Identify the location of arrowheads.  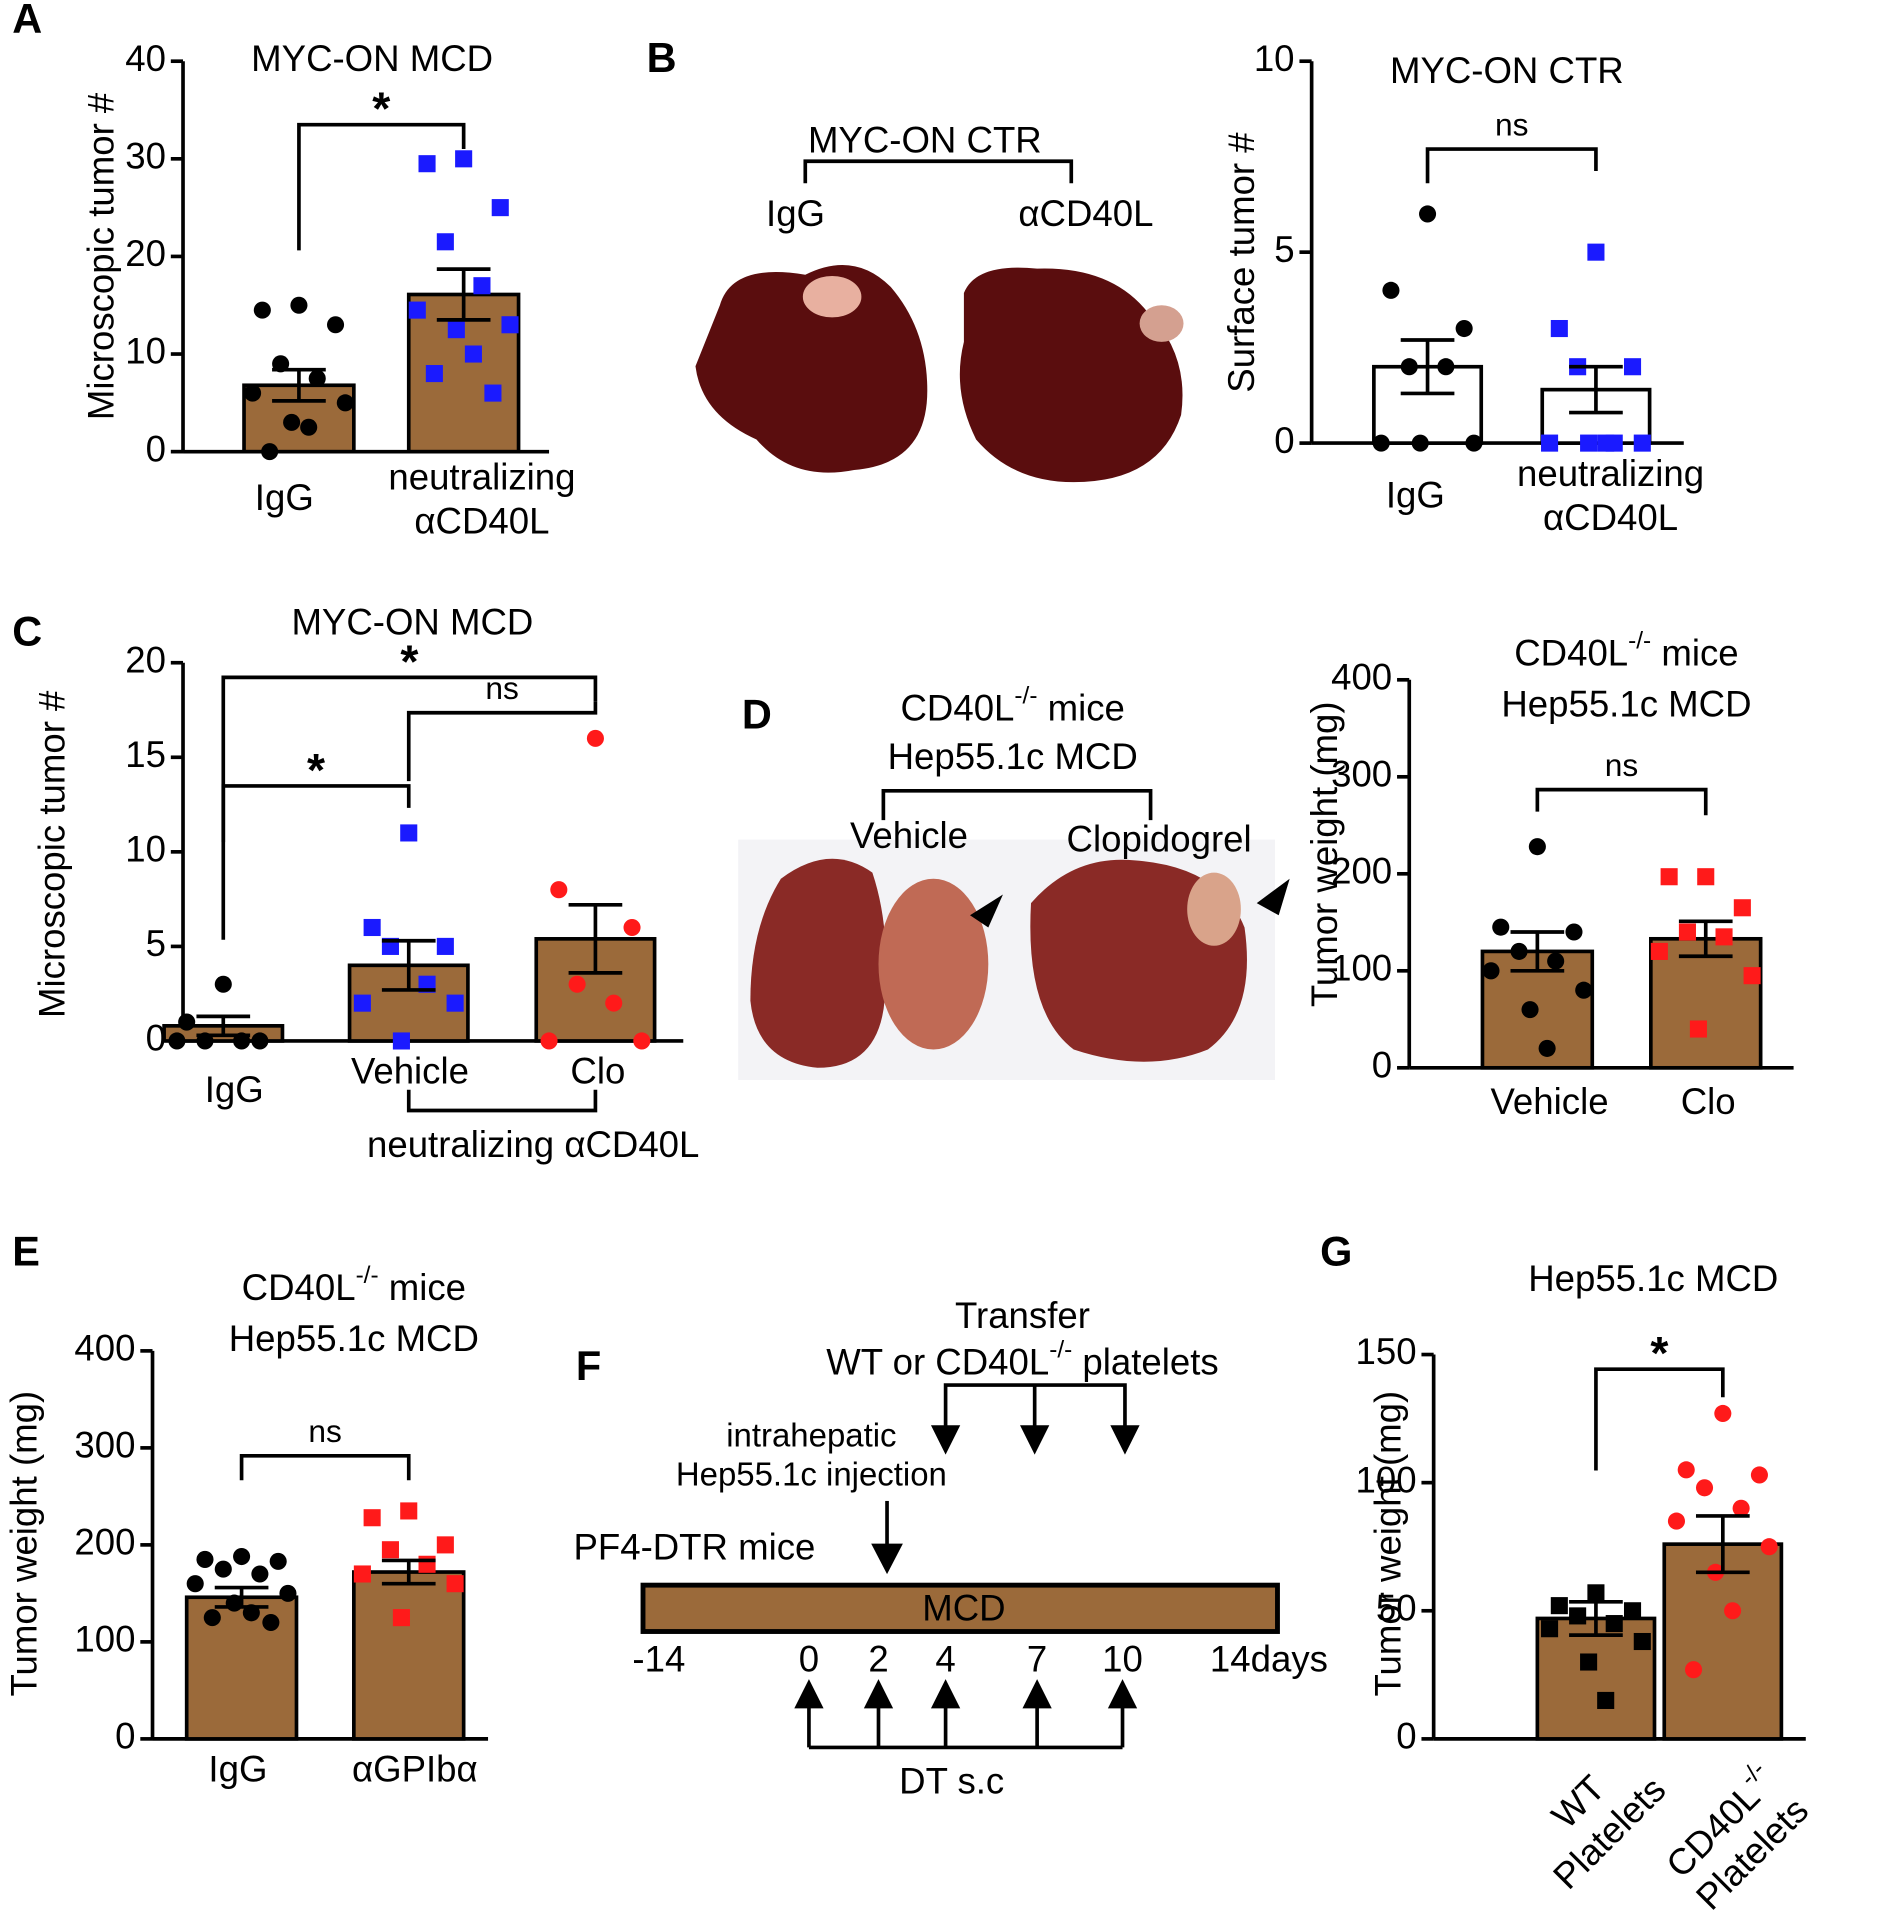
(966, 1694).